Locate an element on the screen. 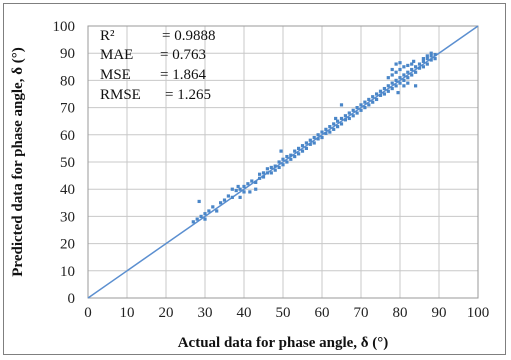 This screenshot has height=360, width=511. y-tick-label: 10 is located at coordinates (67, 272).